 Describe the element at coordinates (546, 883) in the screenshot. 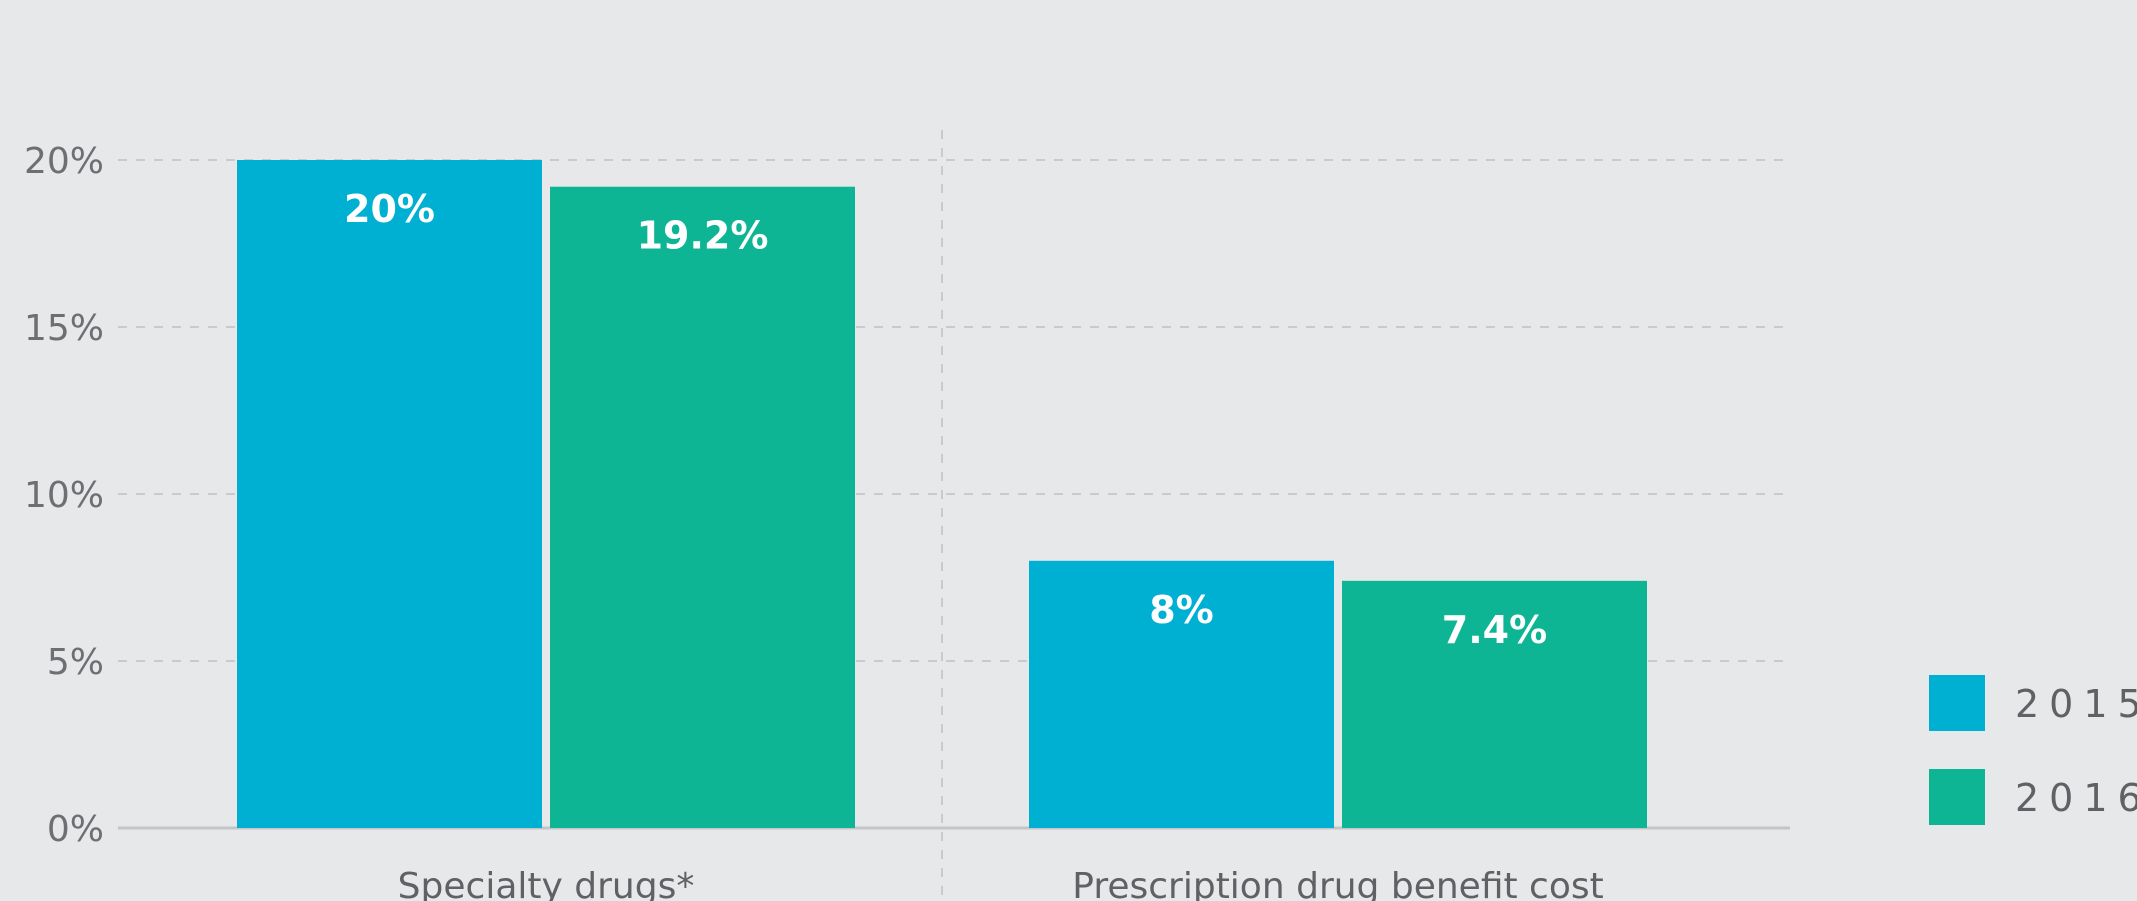

I see `category-label: Specialty drugs*` at that location.